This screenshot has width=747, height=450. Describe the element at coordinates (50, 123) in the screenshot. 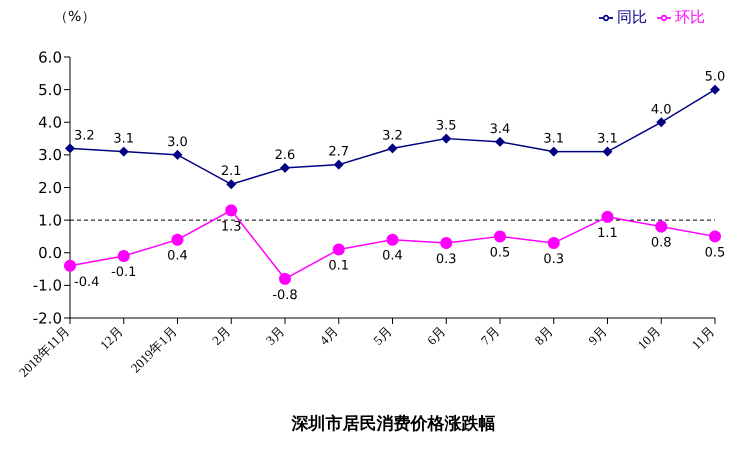

I see `y-tick-label: 4.0` at that location.